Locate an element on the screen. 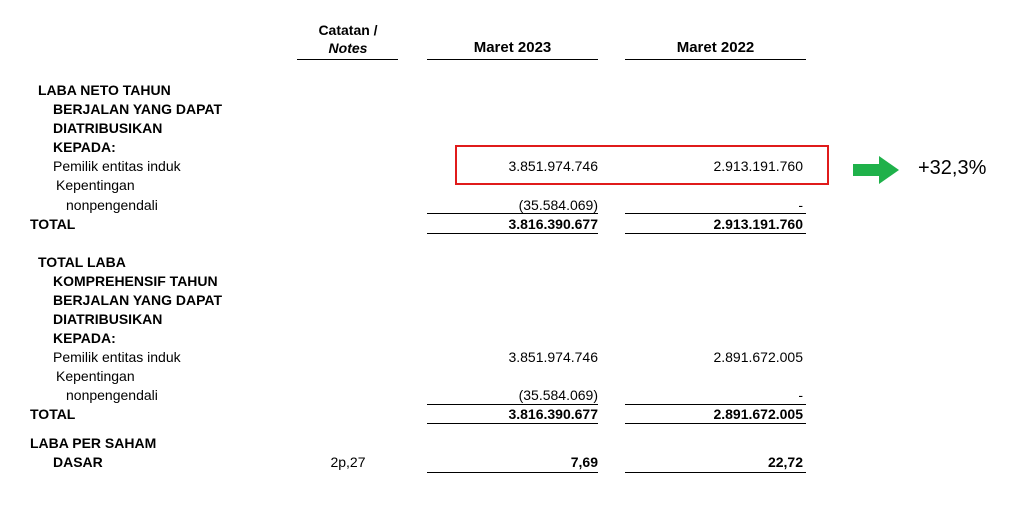 The image size is (1024, 515). value: 2.913.191.760 is located at coordinates (758, 166).